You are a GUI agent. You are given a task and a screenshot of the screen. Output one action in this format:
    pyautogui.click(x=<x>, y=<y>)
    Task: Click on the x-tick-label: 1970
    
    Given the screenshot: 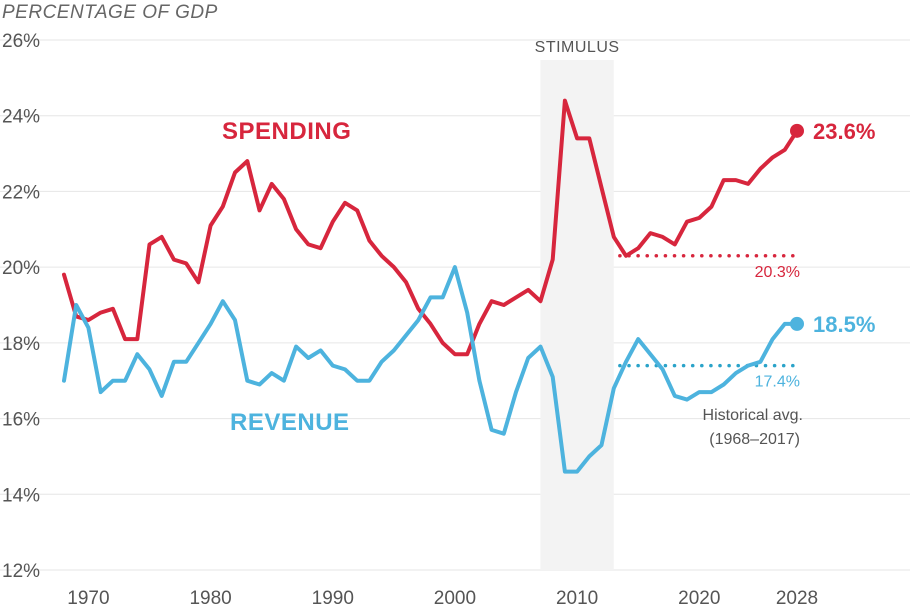 What is the action you would take?
    pyautogui.click(x=88, y=598)
    